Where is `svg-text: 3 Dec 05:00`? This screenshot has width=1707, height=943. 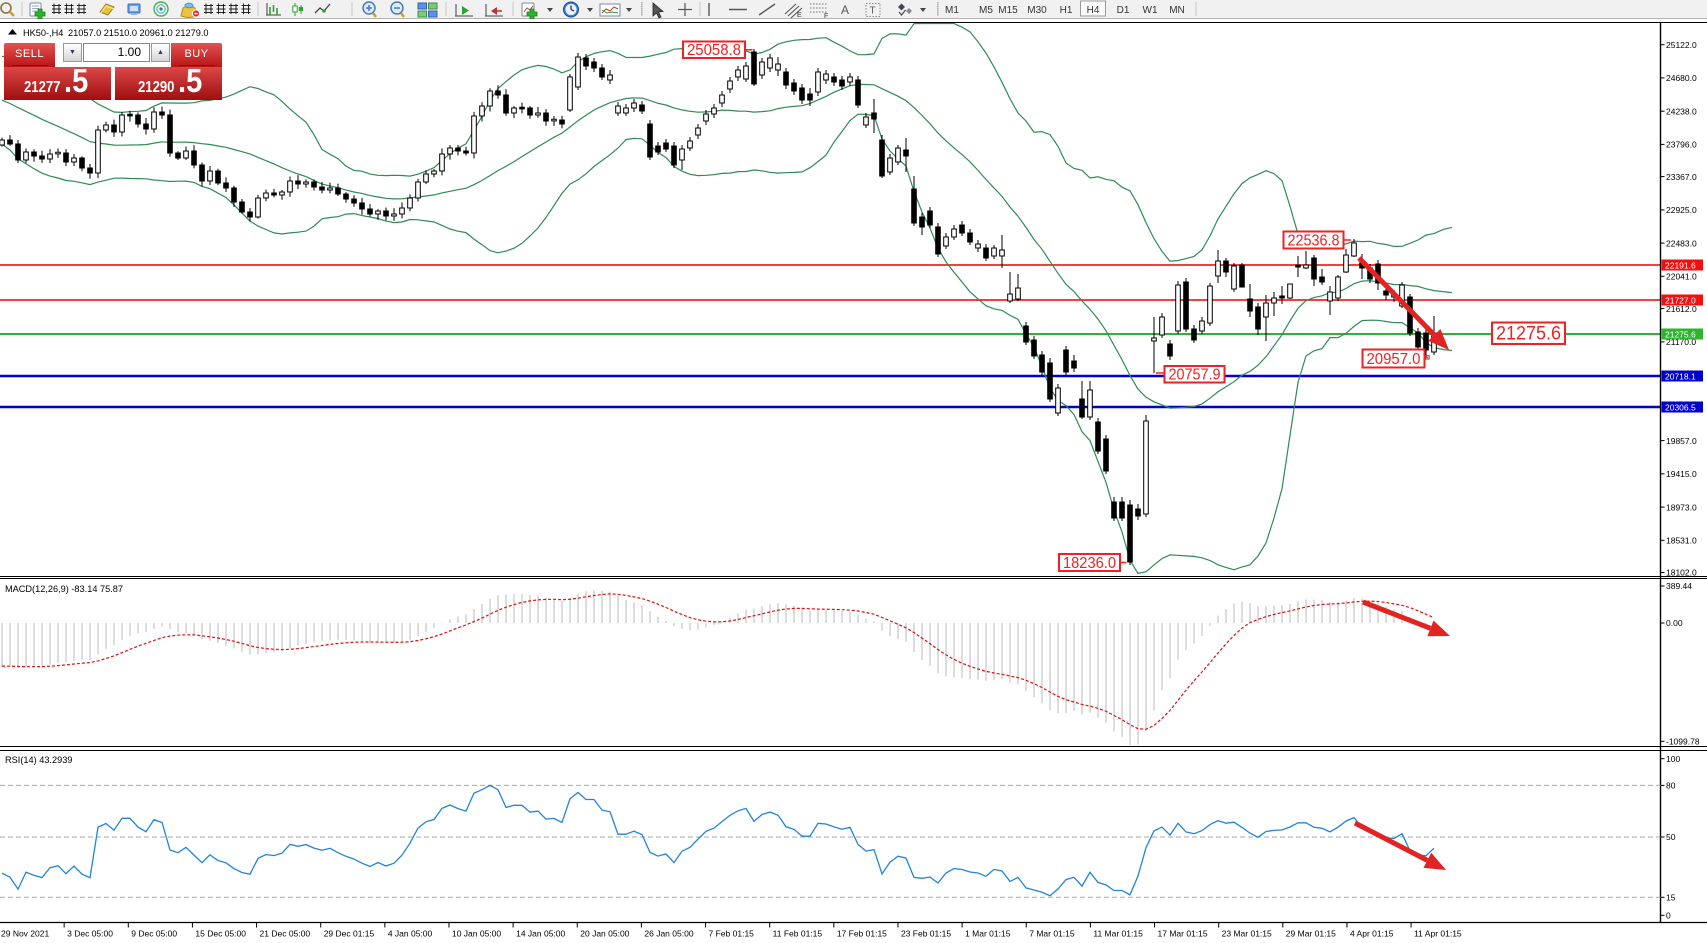
svg-text: 3 Dec 05:00 is located at coordinates (90, 934).